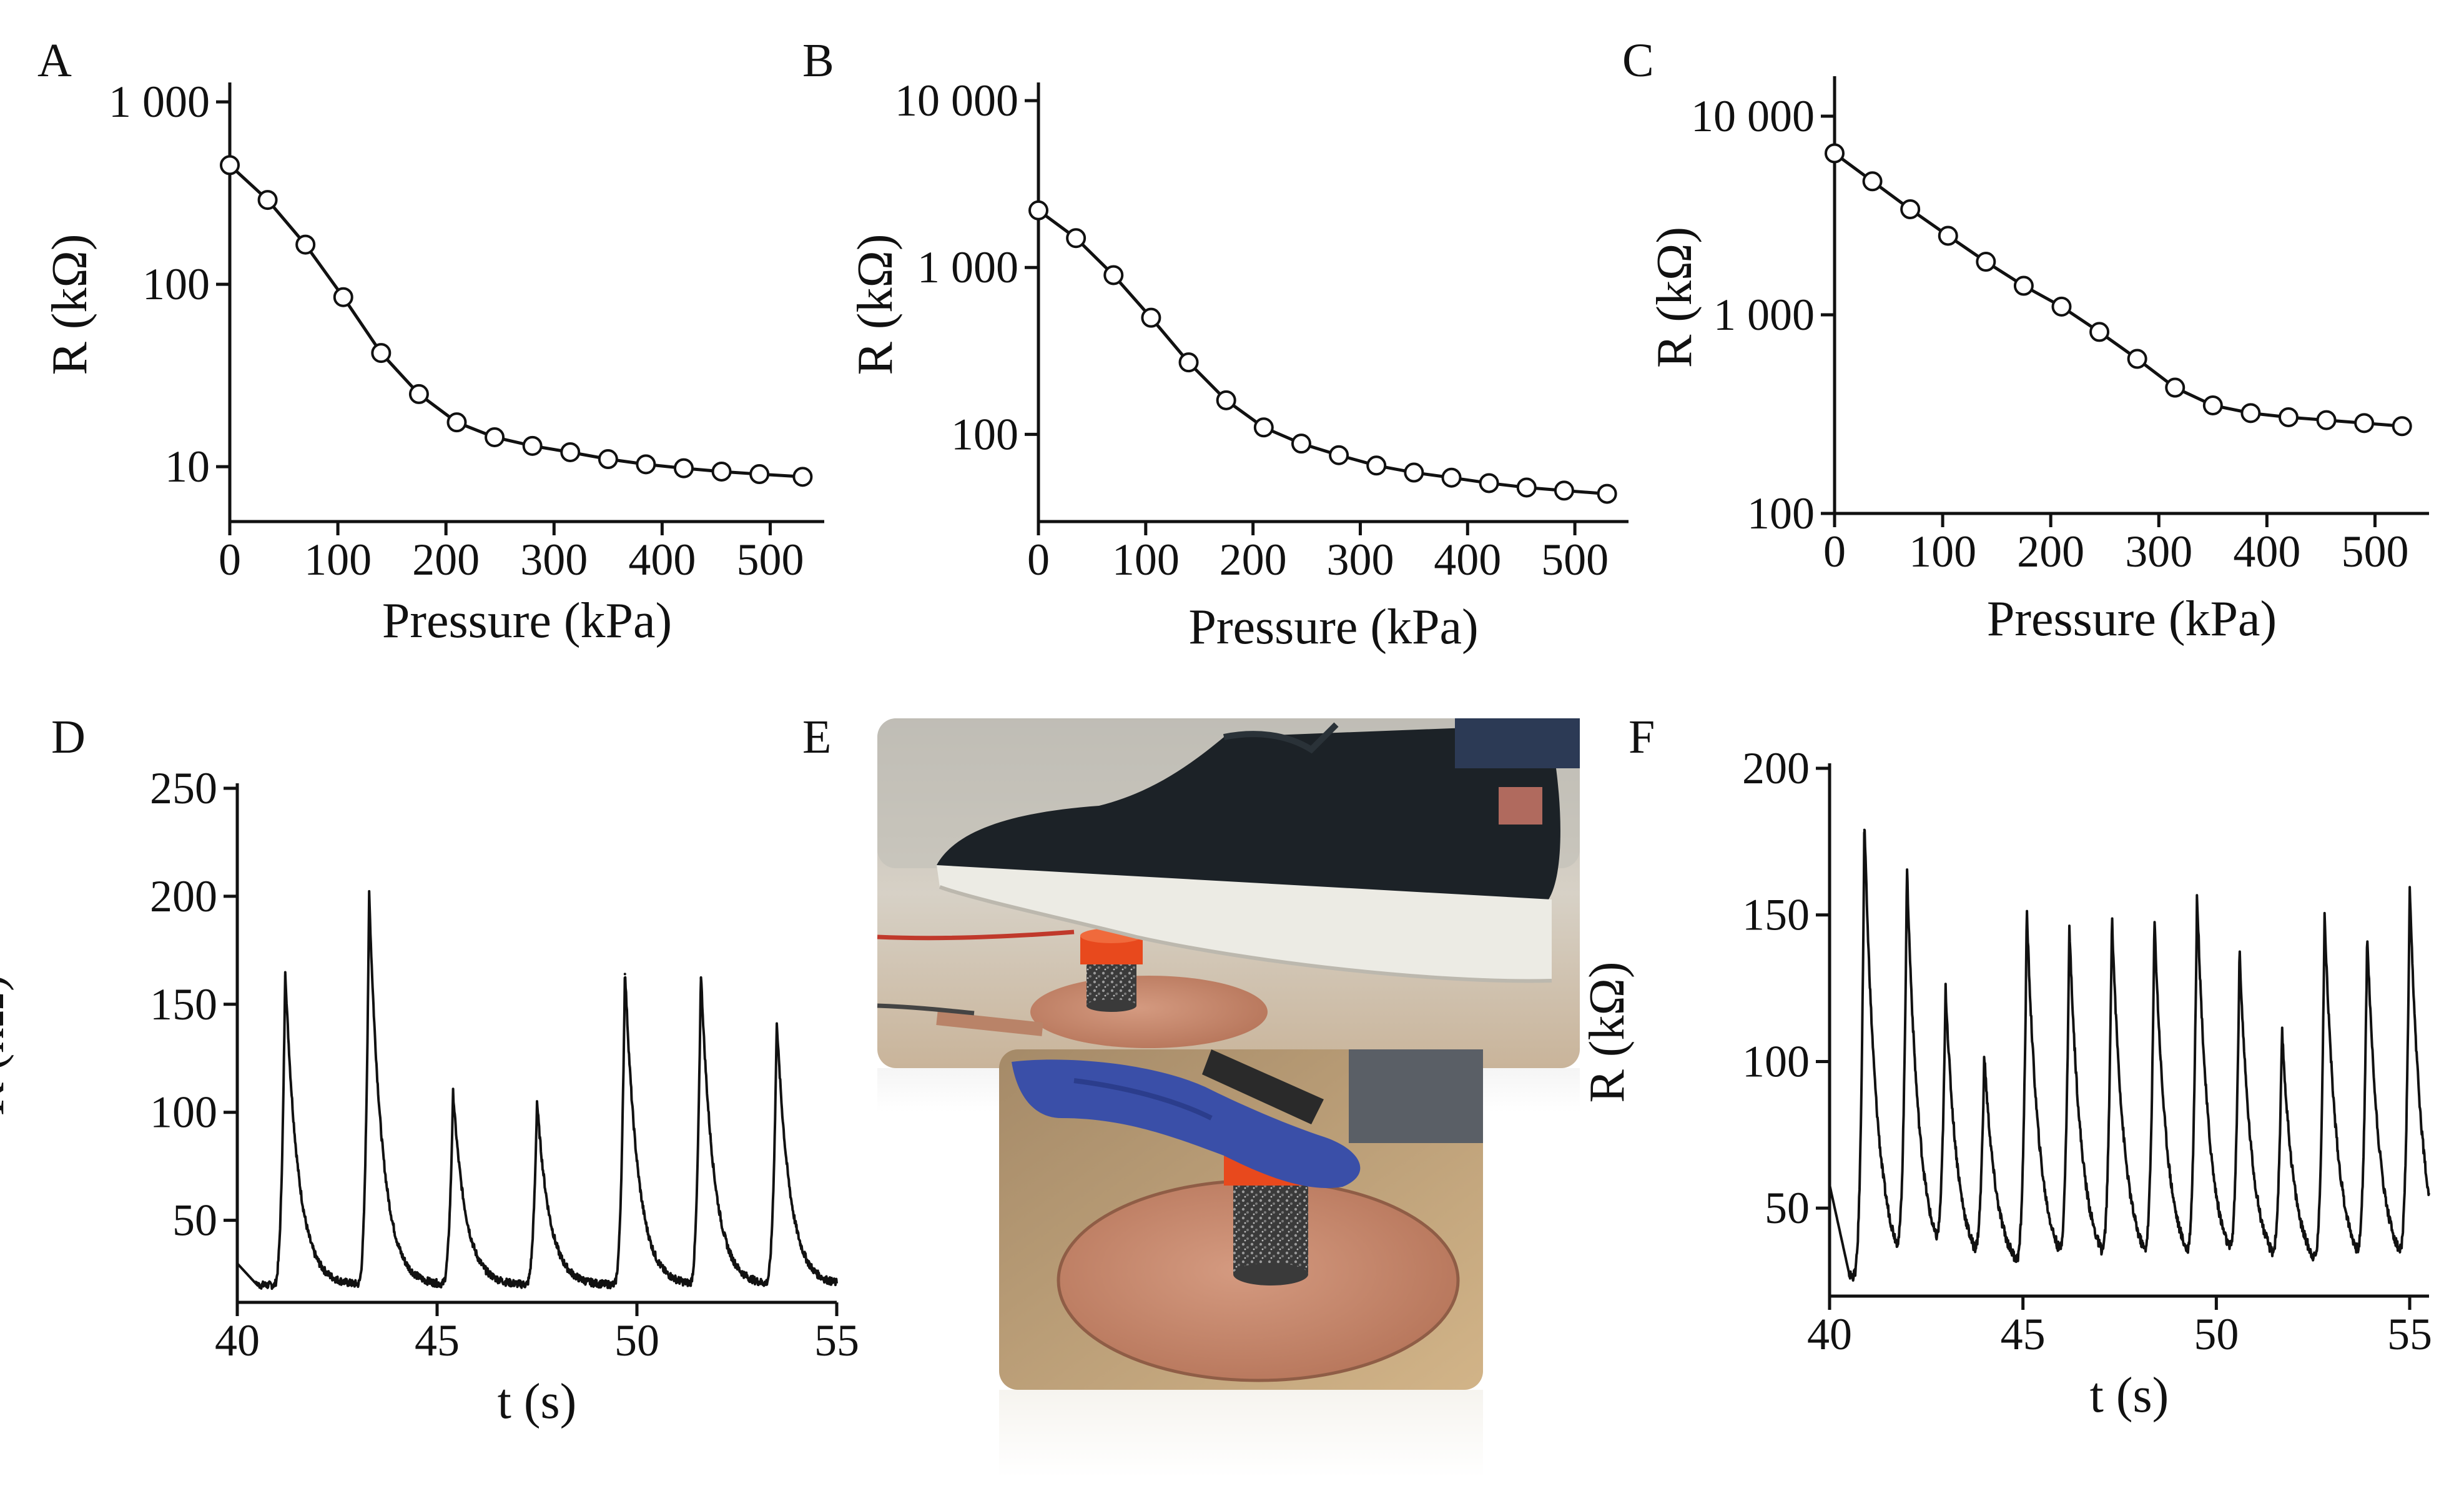 This screenshot has height=1486, width=2464. I want to click on x-tick-label: 40, so click(1829, 1334).